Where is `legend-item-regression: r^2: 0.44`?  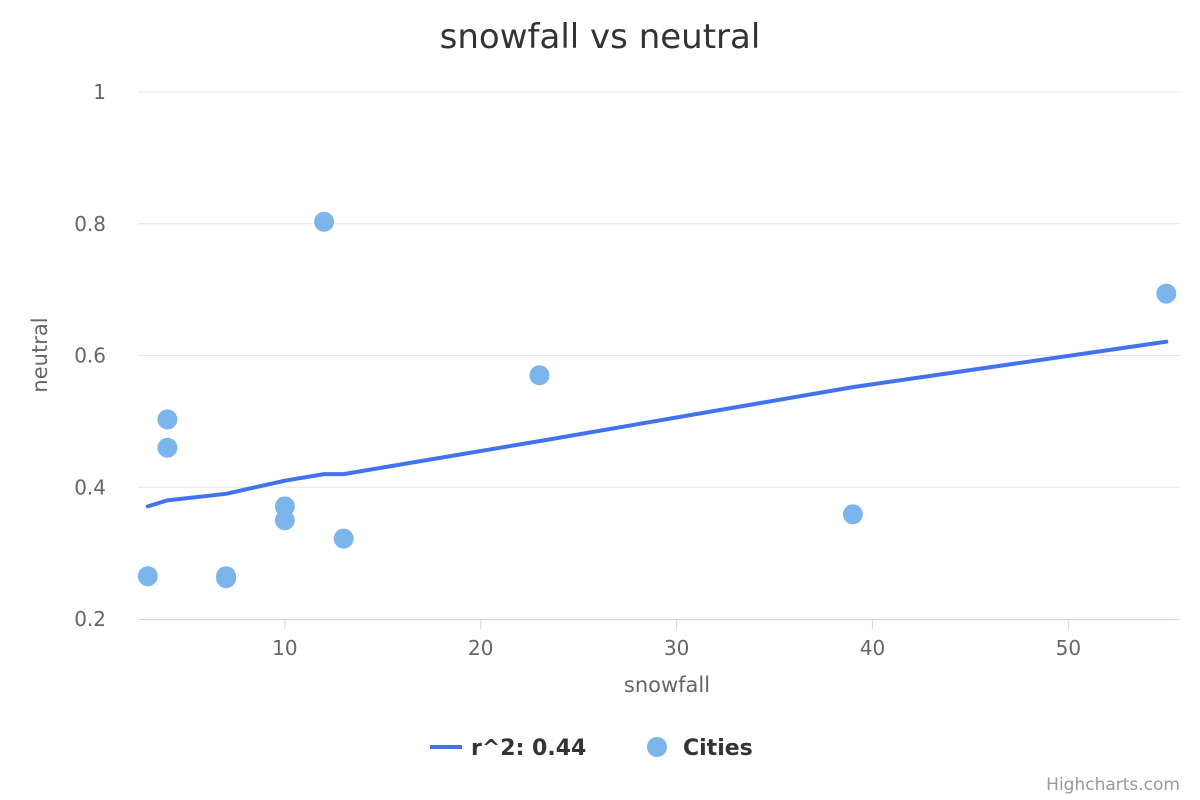 legend-item-regression: r^2: 0.44 is located at coordinates (508, 748).